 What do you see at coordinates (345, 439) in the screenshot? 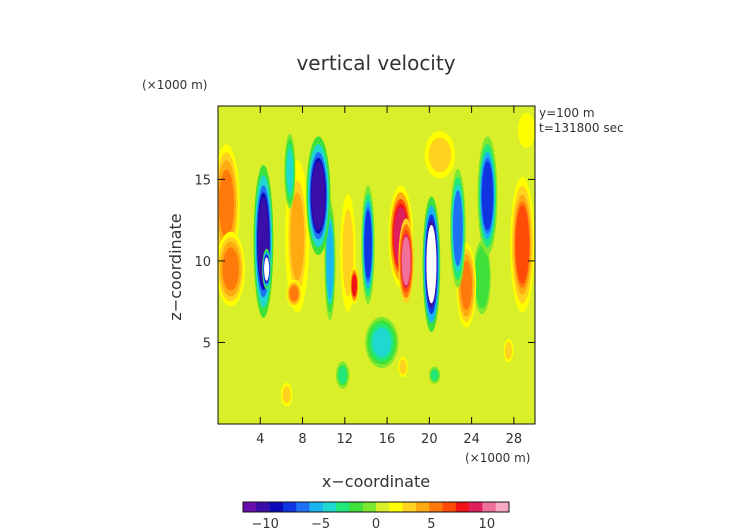
I see `x-tick-label: 12` at bounding box center [345, 439].